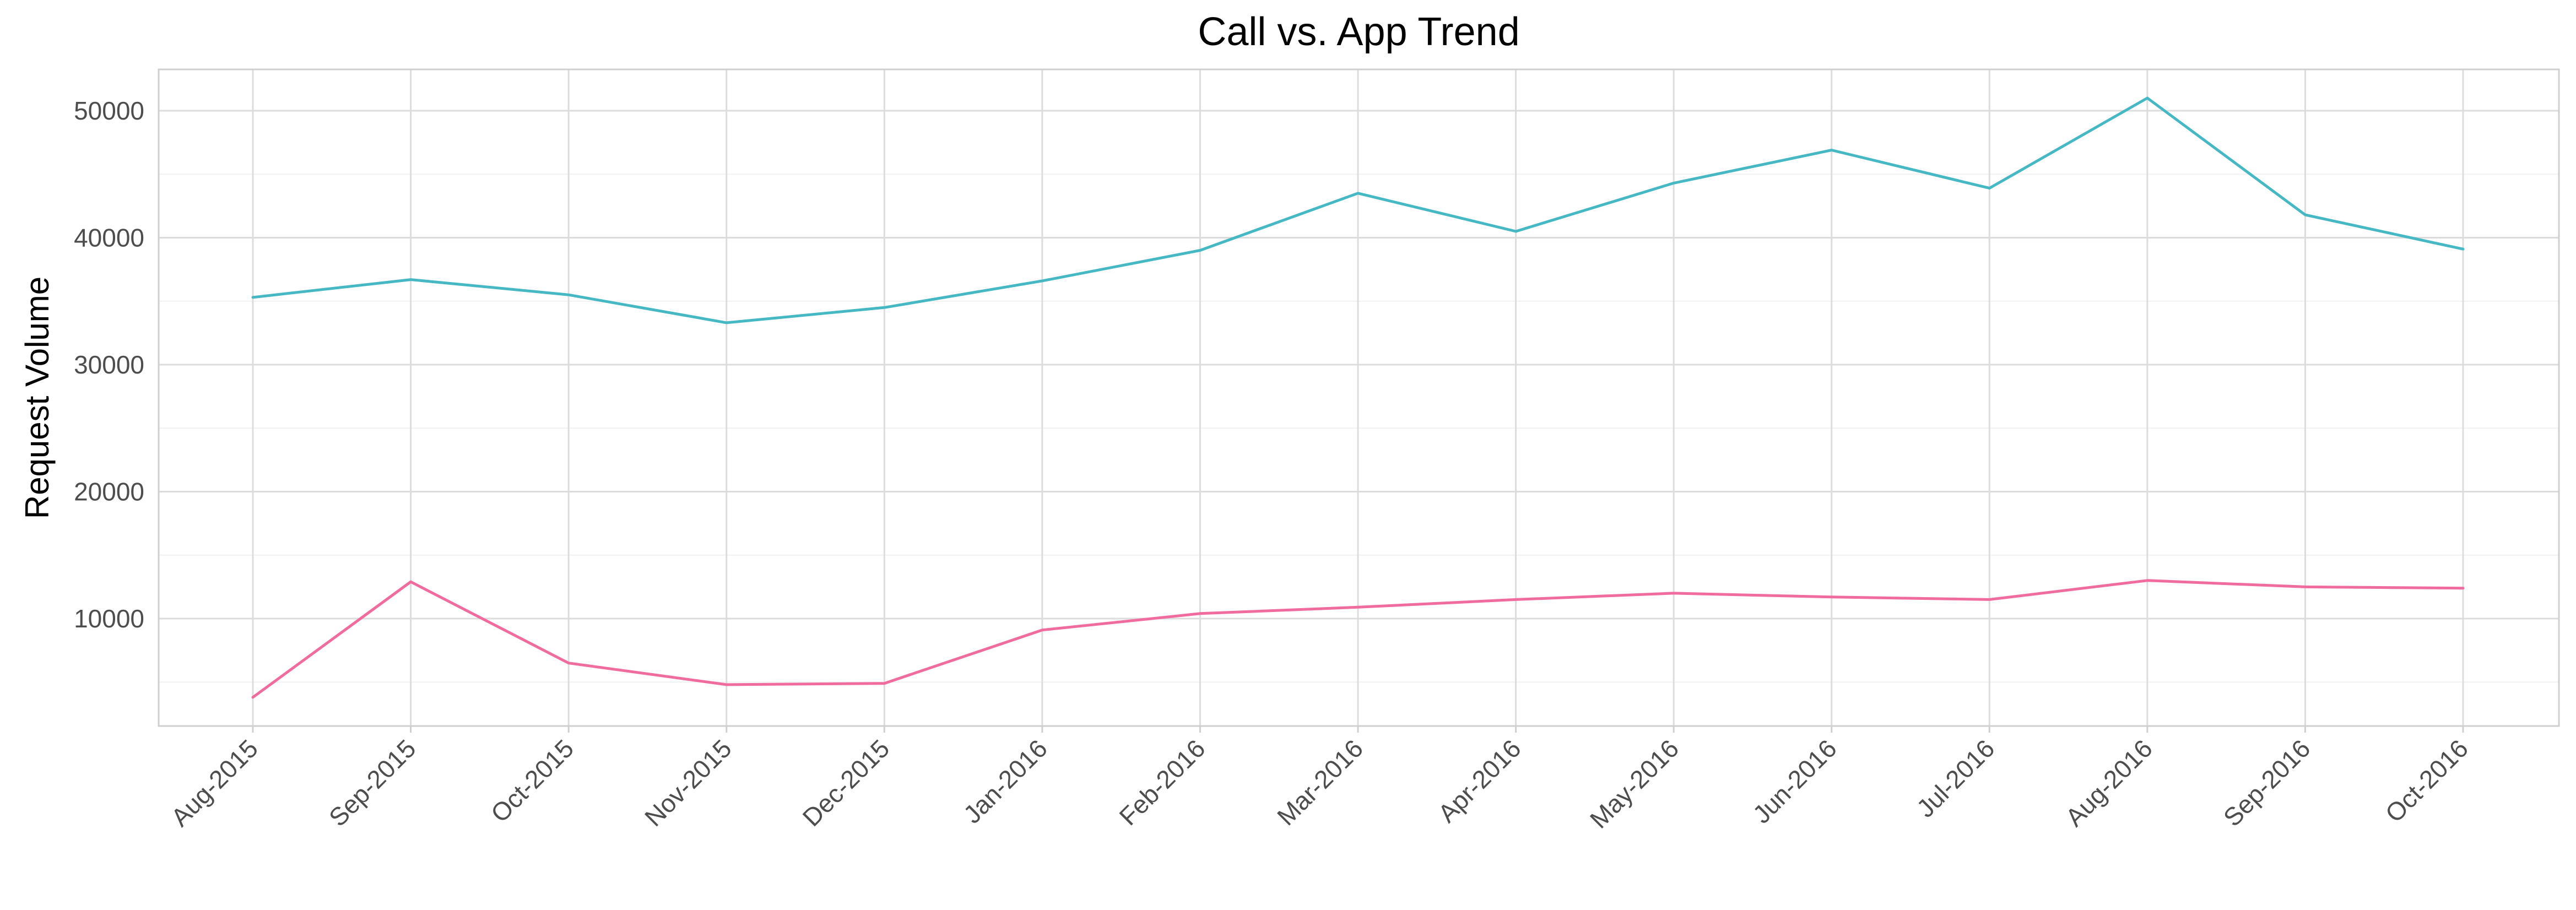  What do you see at coordinates (37, 398) in the screenshot?
I see `y-axis-label: Request Volume` at bounding box center [37, 398].